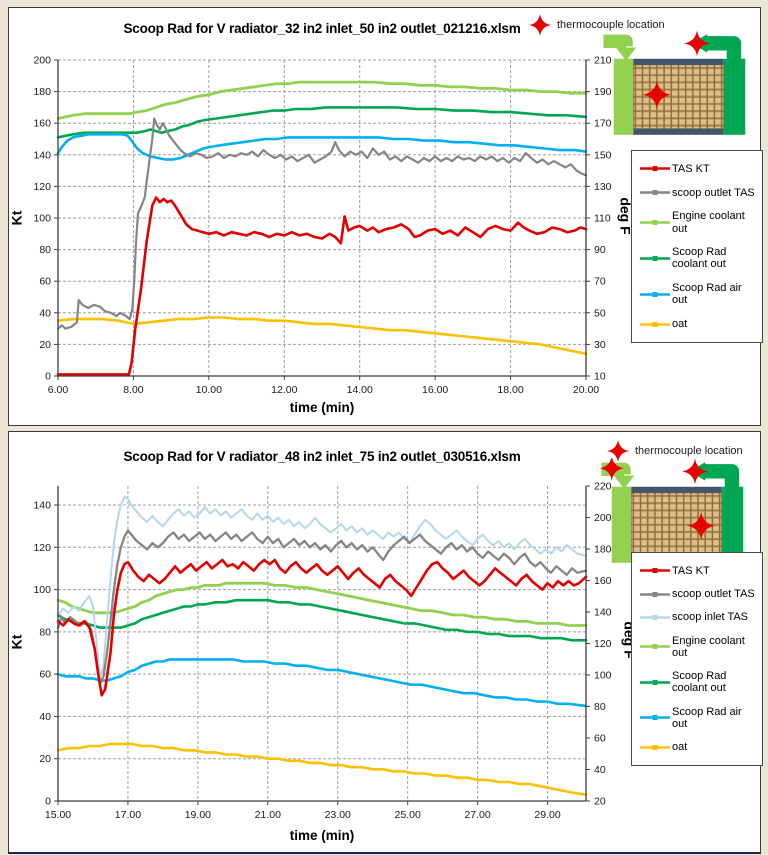  What do you see at coordinates (603, 187) in the screenshot?
I see `svg-text: 130` at bounding box center [603, 187].